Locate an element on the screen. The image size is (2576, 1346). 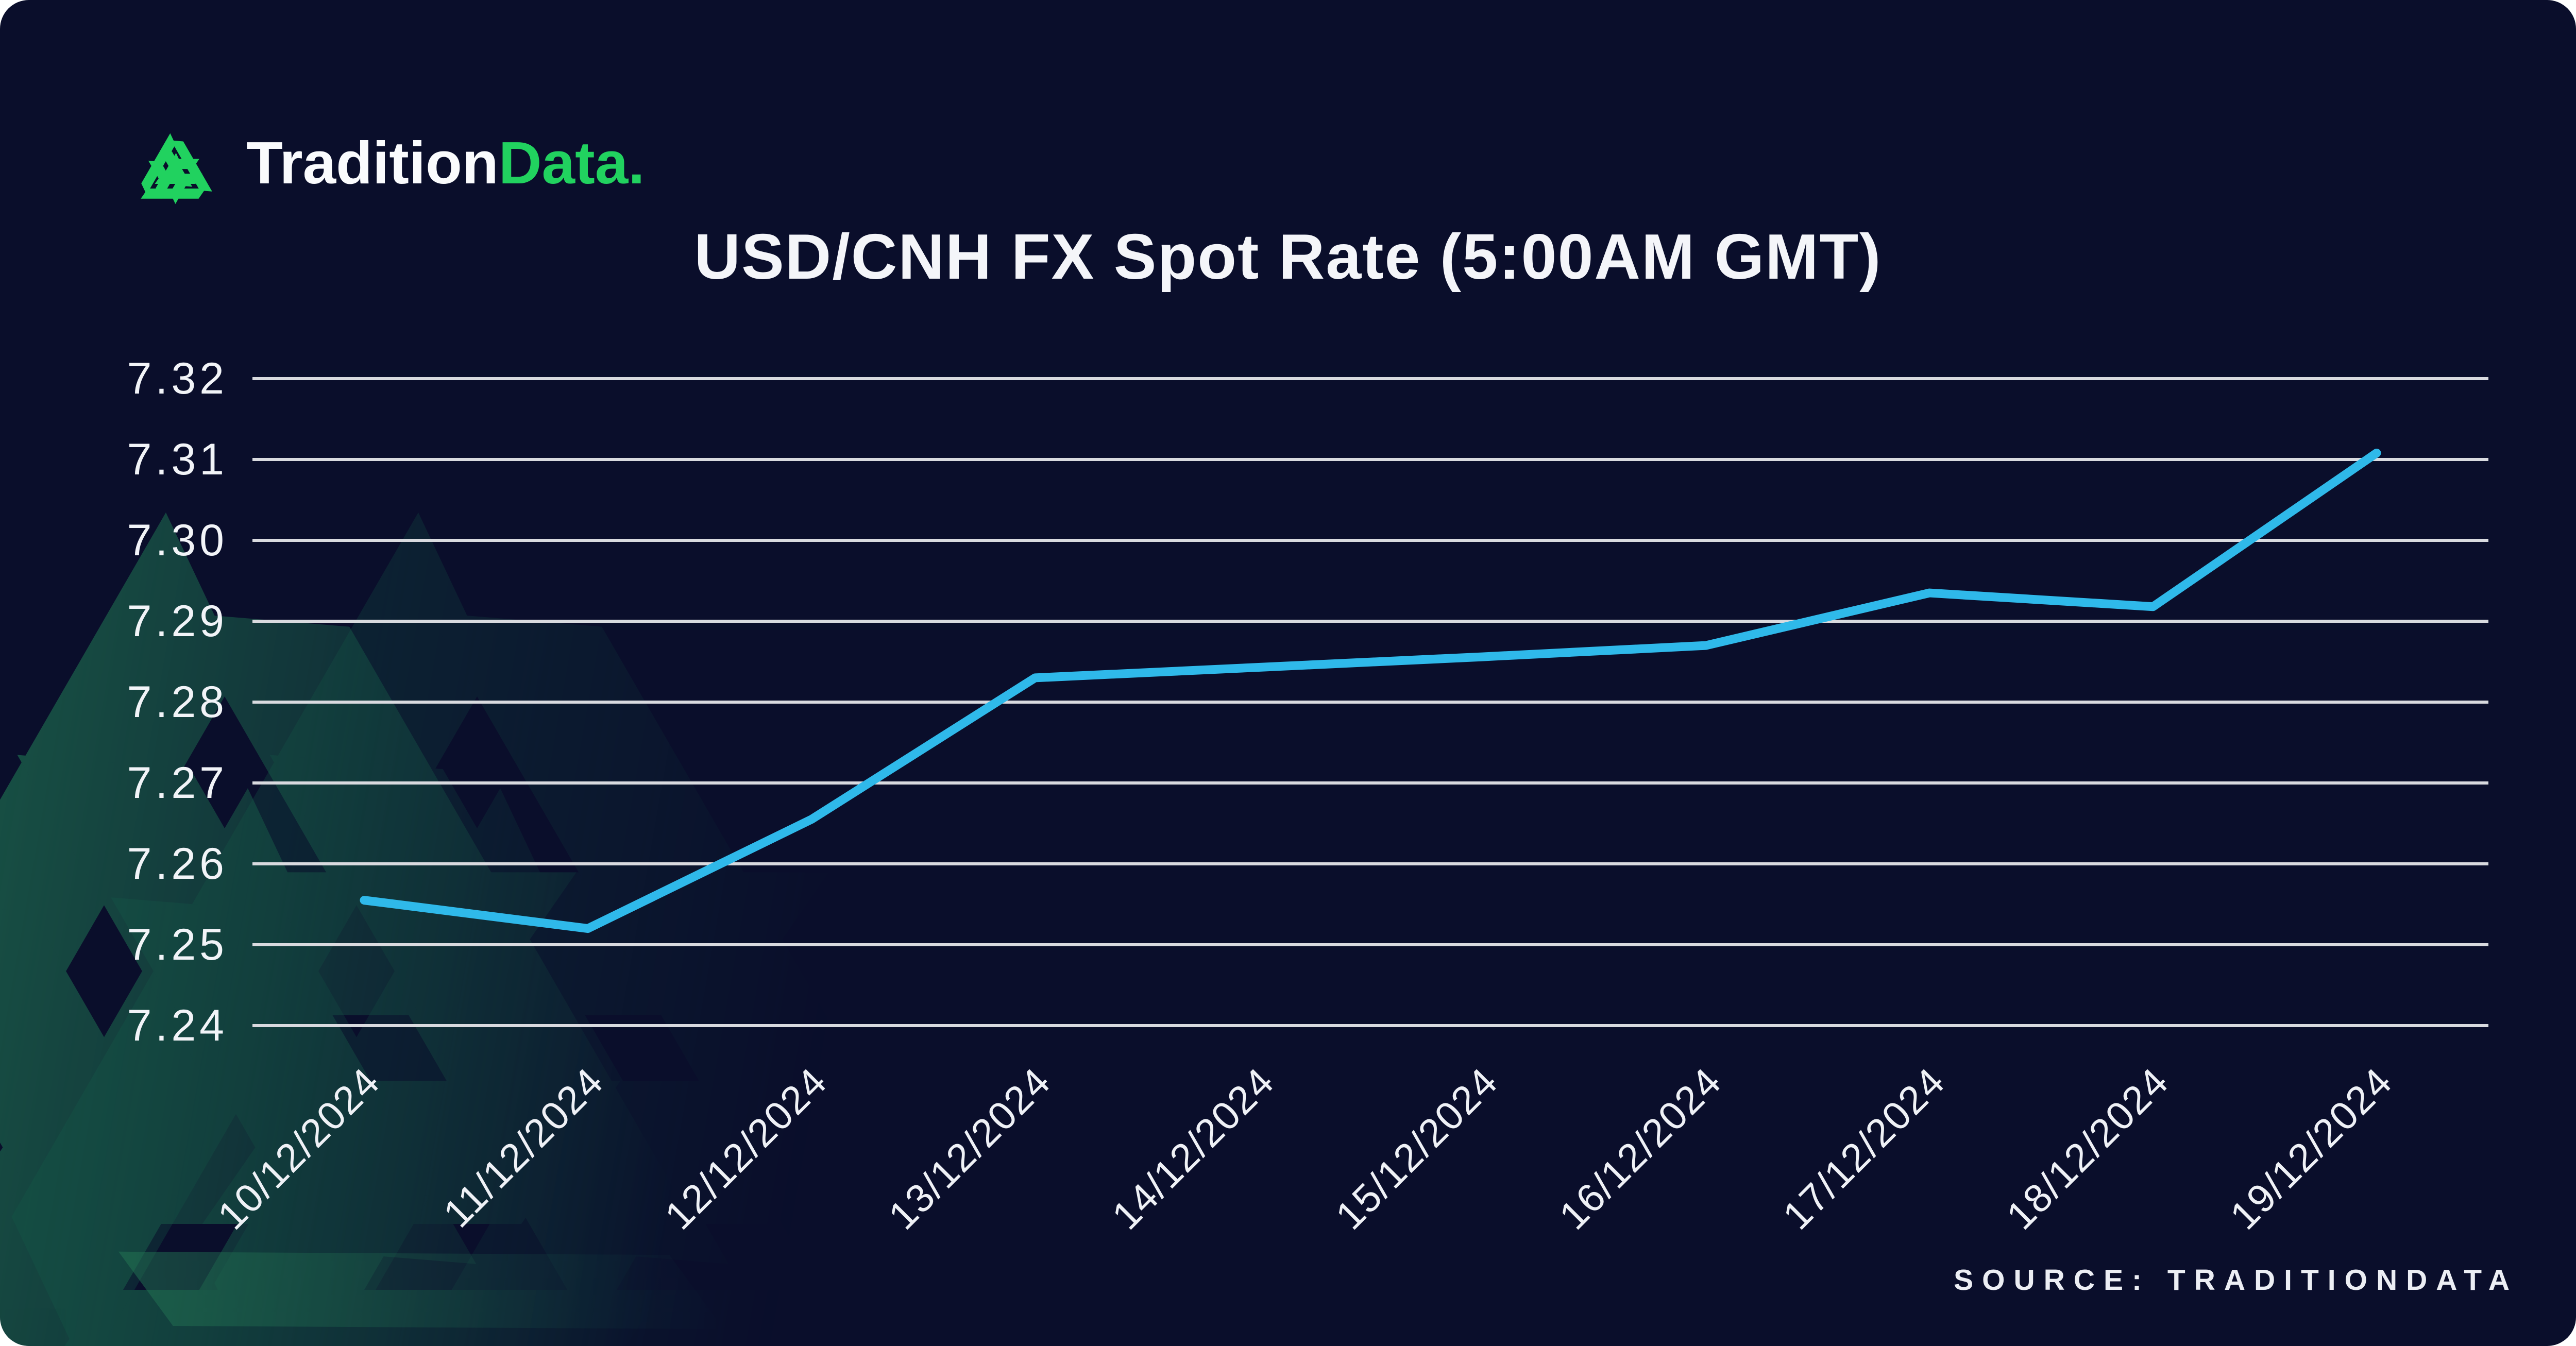
source-note: SOURCE: TRADITIONDATA is located at coordinates (2236, 1280).